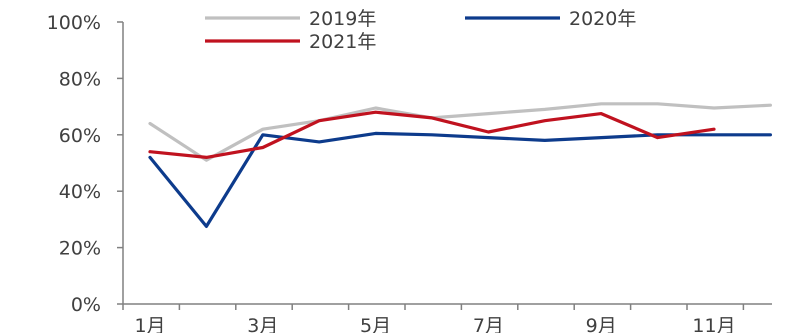 This screenshot has width=790, height=333. Describe the element at coordinates (80, 136) in the screenshot. I see `y-tick-label: 60%` at that location.